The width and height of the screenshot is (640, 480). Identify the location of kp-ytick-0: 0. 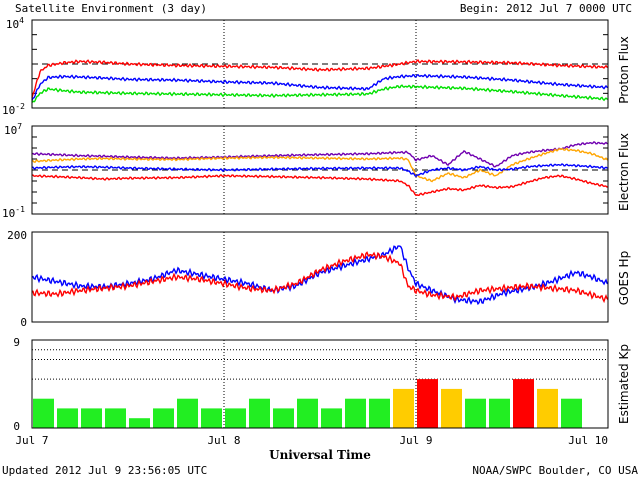
(16, 426).